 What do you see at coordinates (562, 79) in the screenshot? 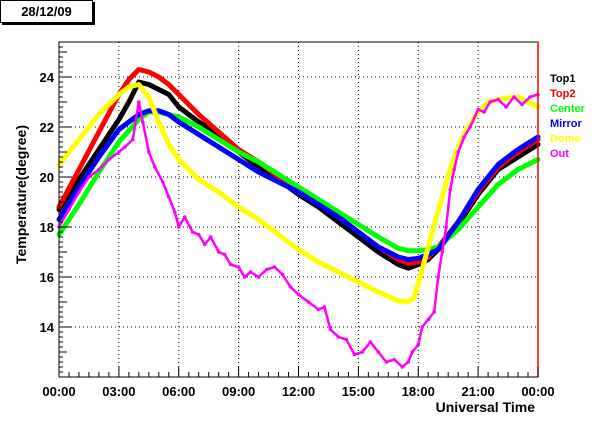
I see `legend-item-top1: Top1` at bounding box center [562, 79].